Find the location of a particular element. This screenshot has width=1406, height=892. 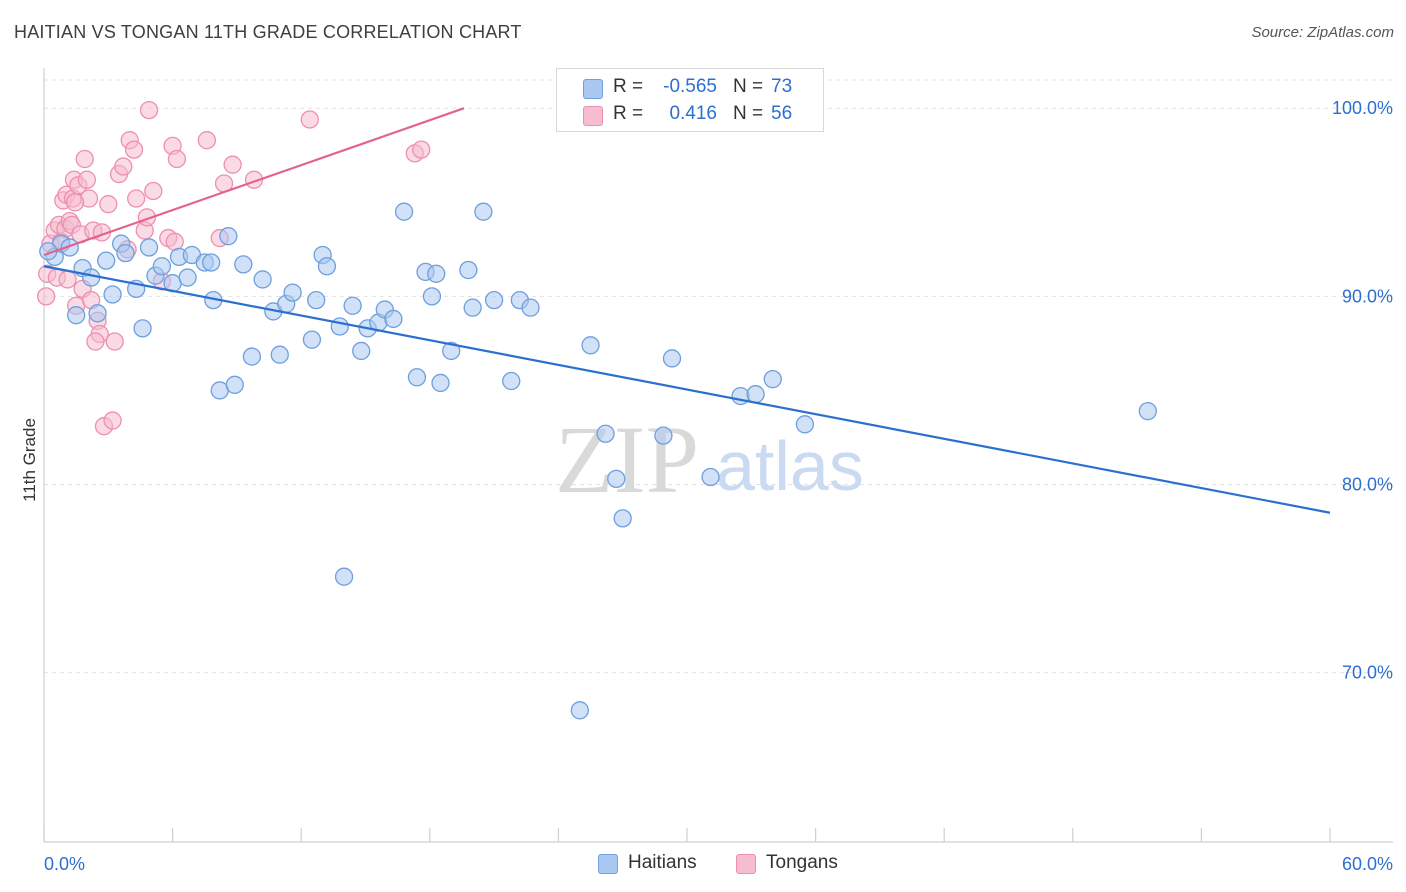

legend-n-value: 56 is located at coordinates (782, 113).